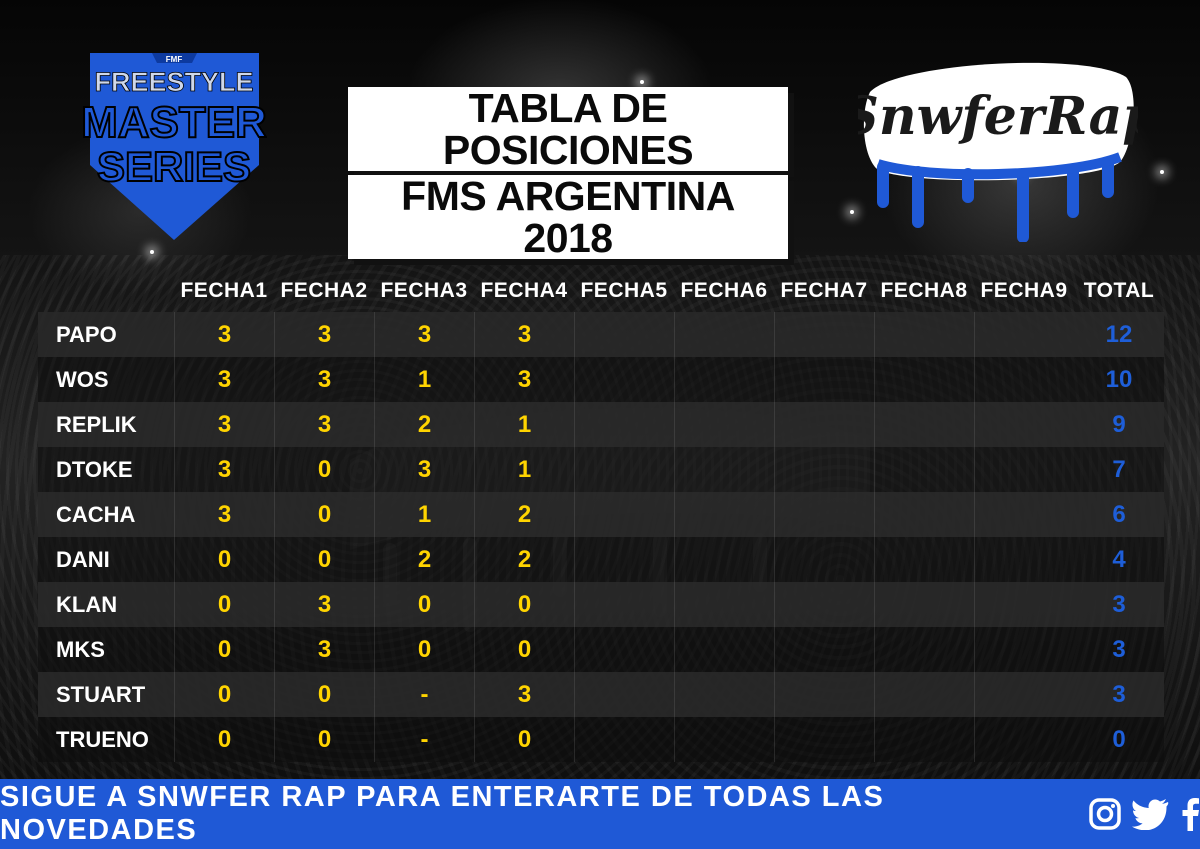 The height and width of the screenshot is (849, 1200). What do you see at coordinates (1105, 814) in the screenshot?
I see `instagram-icon` at bounding box center [1105, 814].